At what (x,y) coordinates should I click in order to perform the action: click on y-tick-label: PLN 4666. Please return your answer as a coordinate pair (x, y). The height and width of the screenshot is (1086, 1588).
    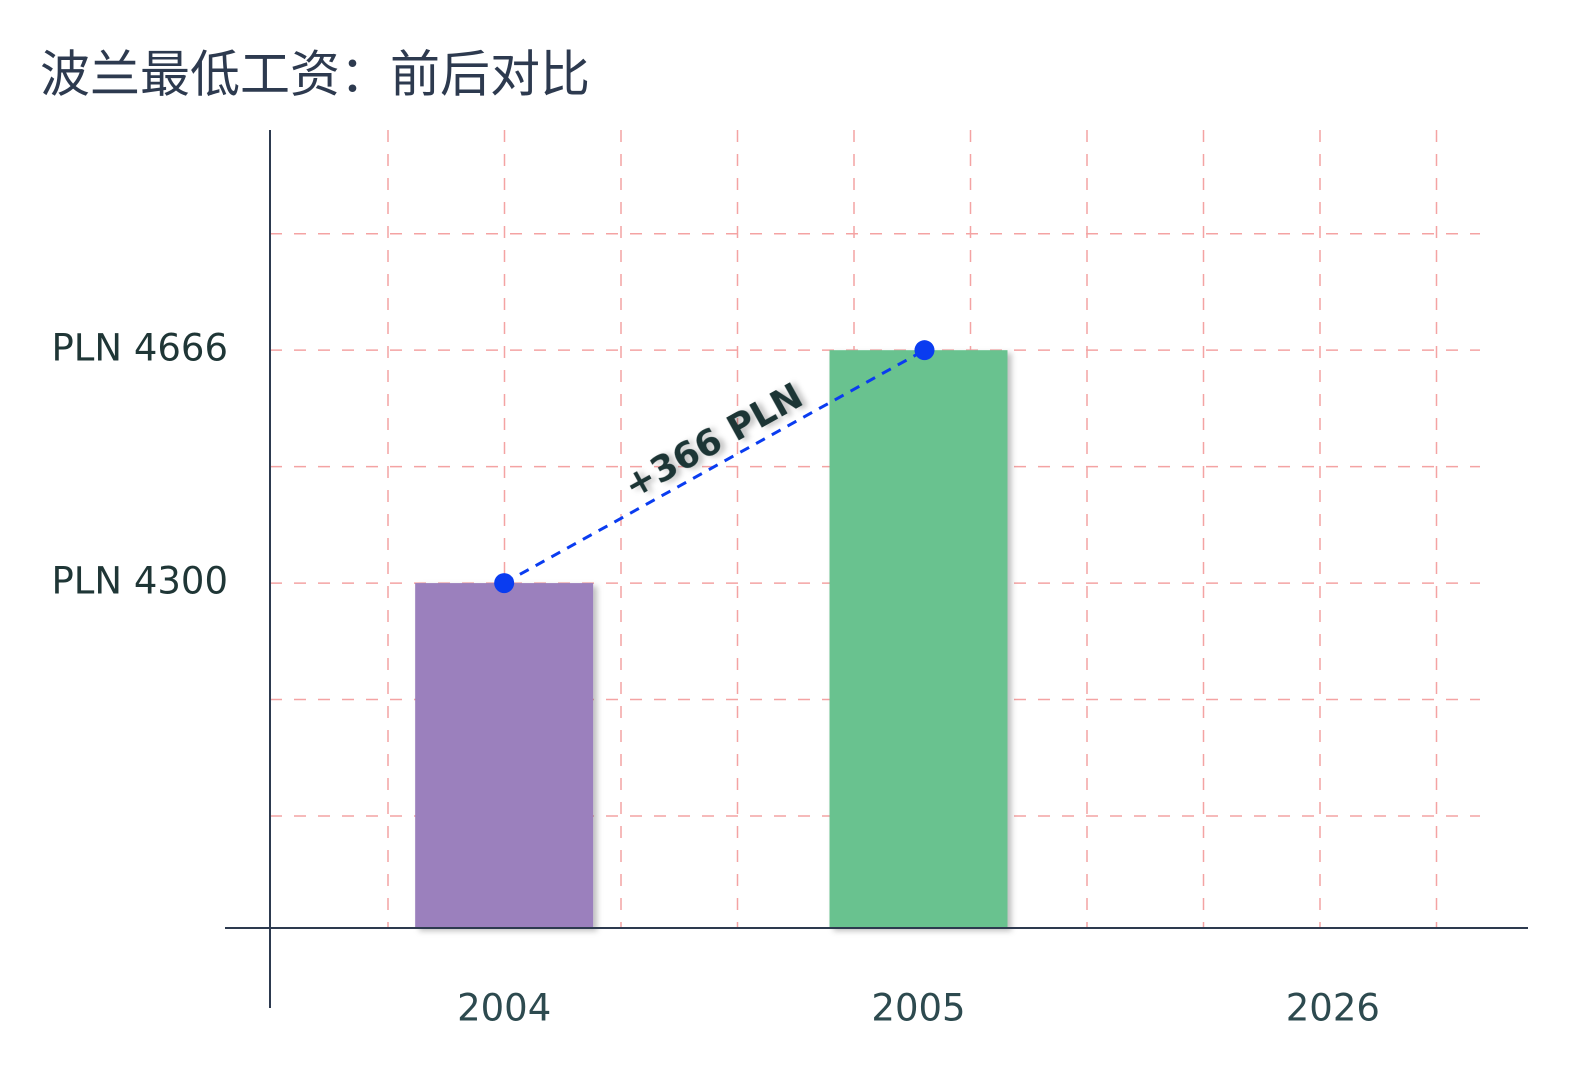
    Looking at the image, I should click on (139, 348).